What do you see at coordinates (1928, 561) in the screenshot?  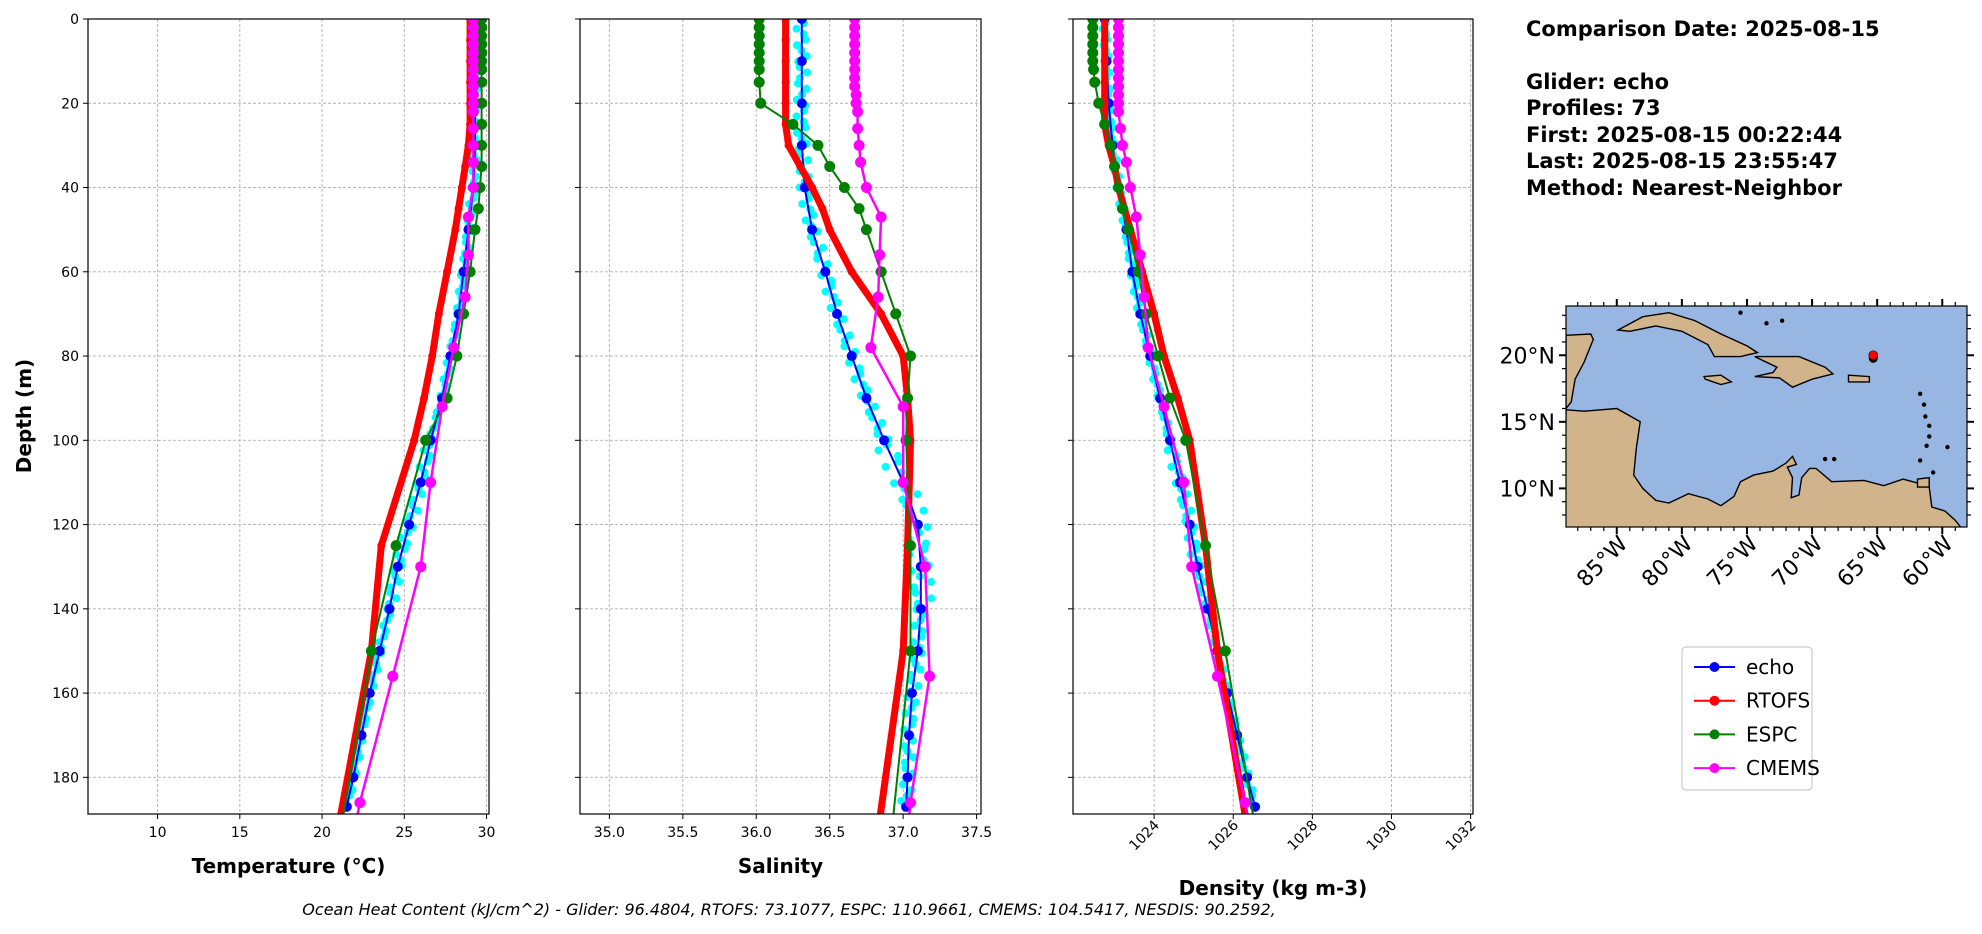 I see `longitude-label: 60°W` at bounding box center [1928, 561].